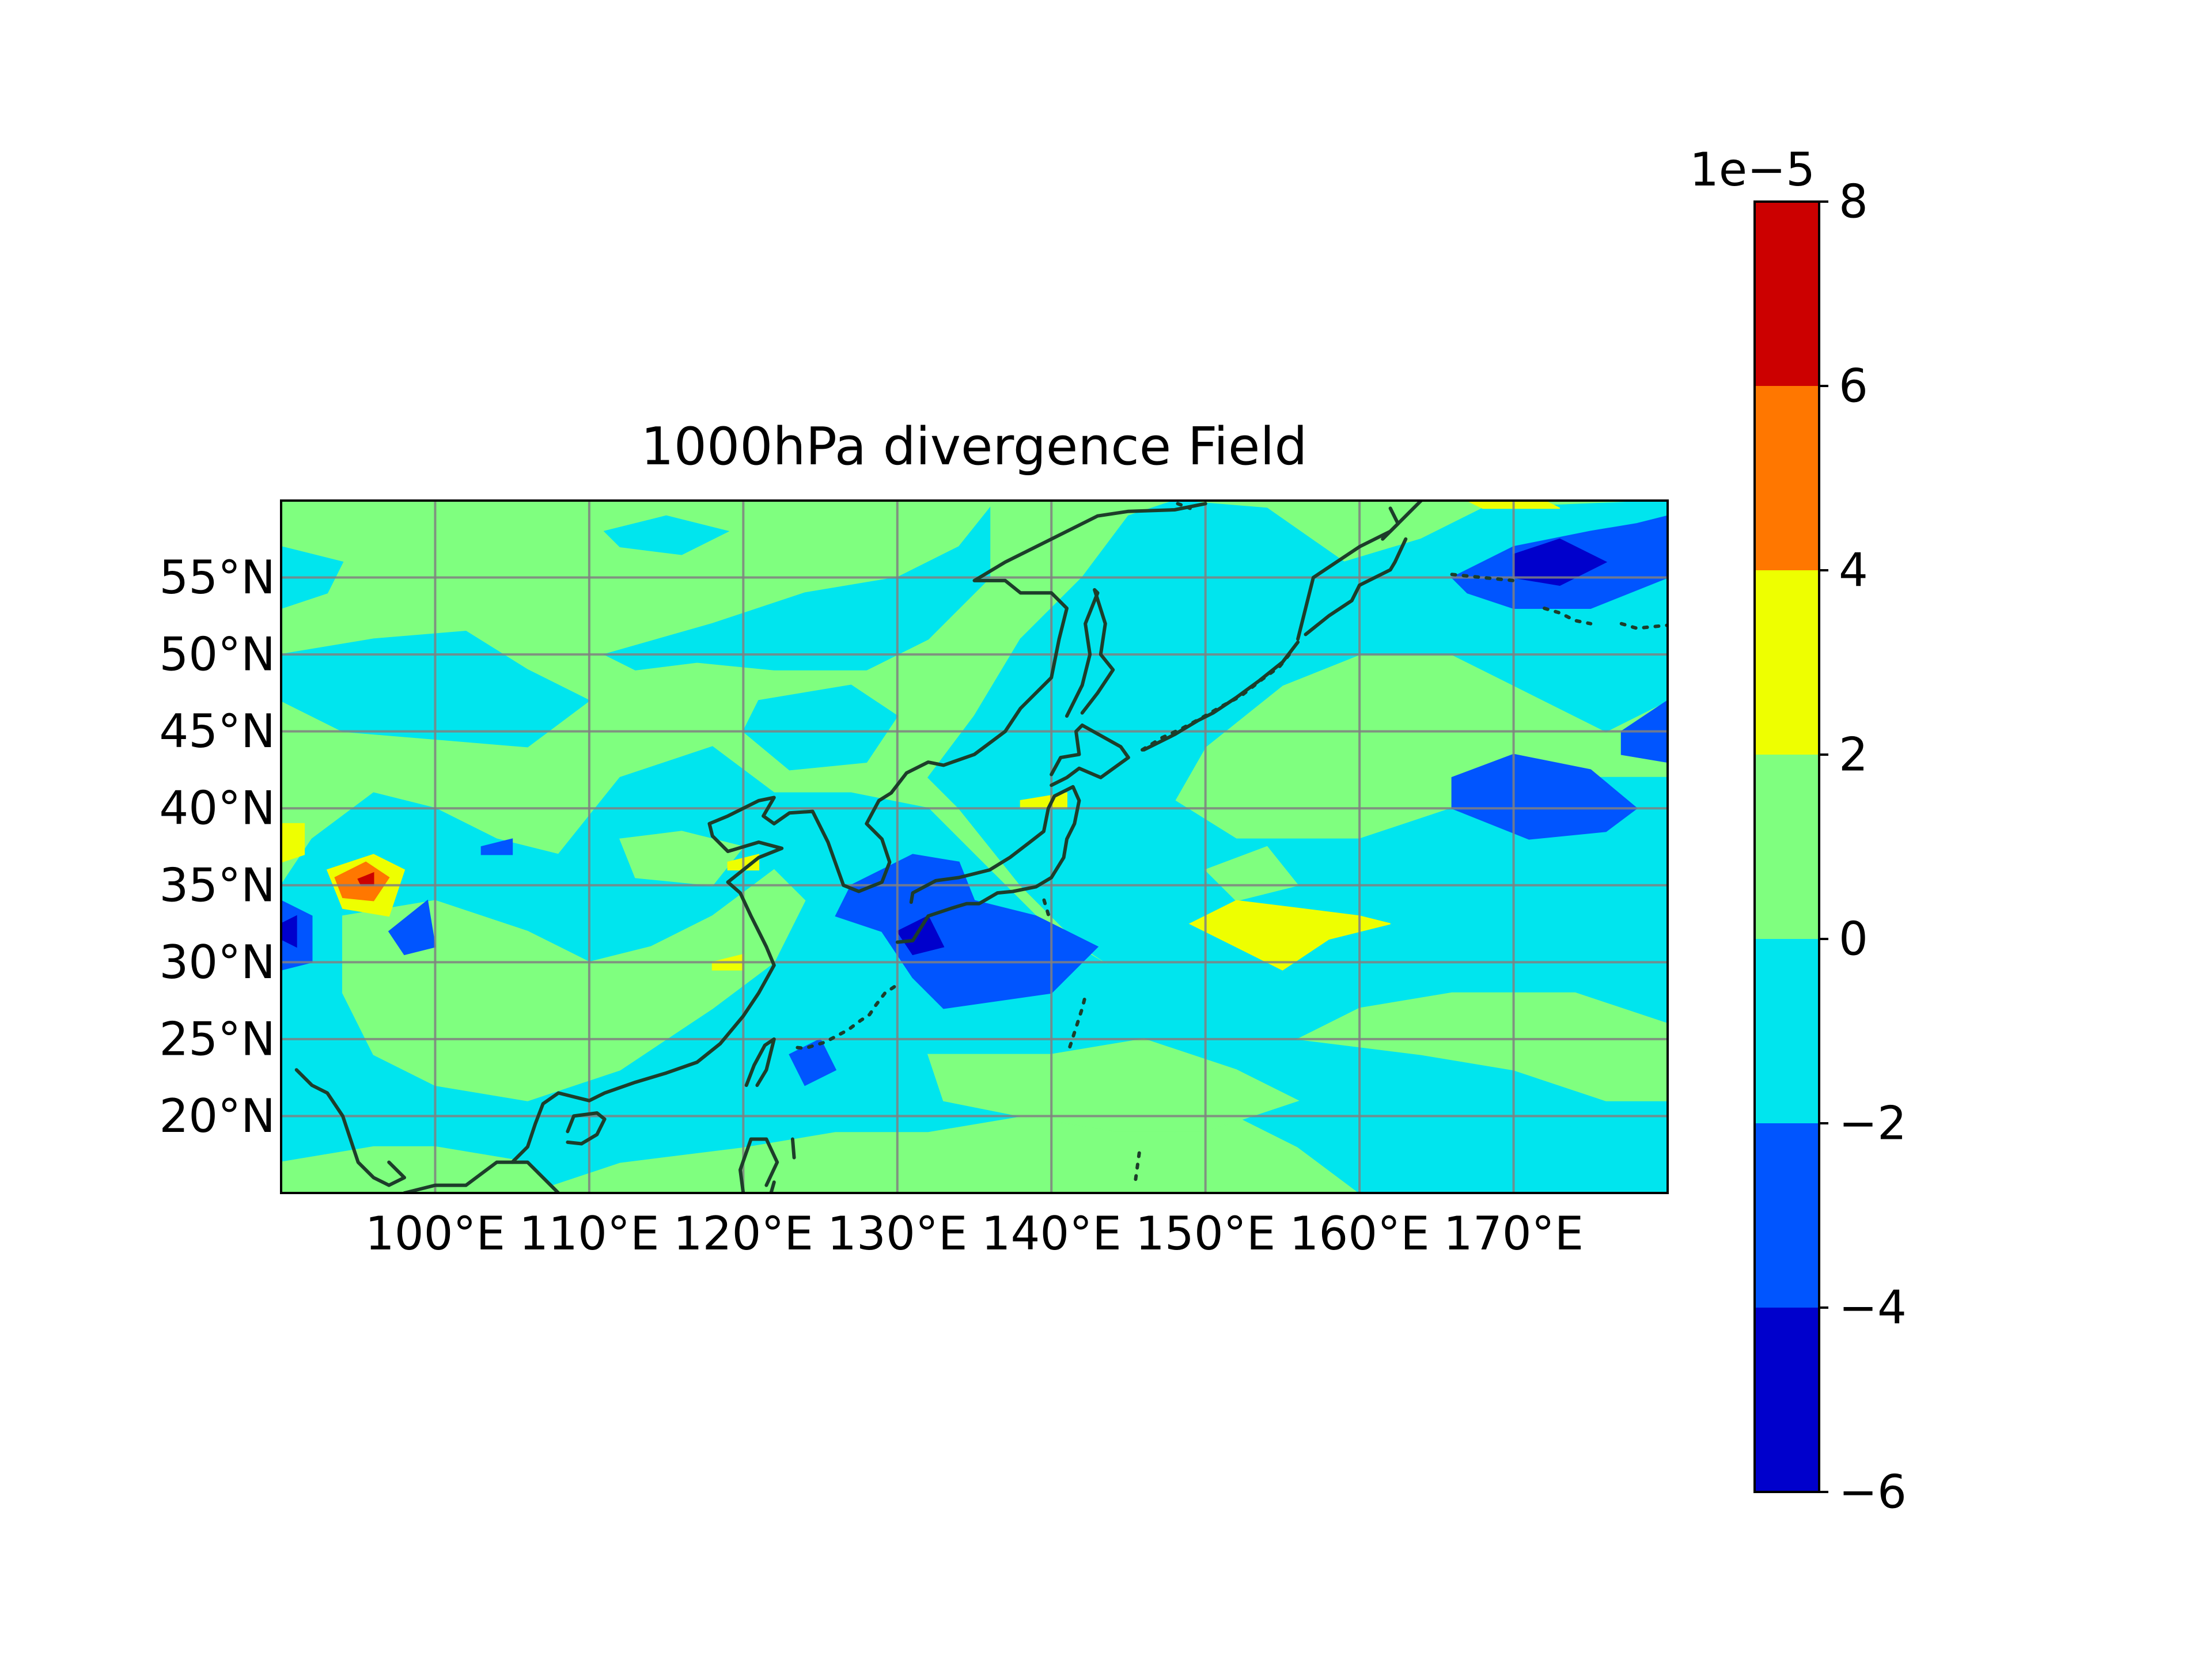 Image resolution: width=2212 pixels, height=1659 pixels. What do you see at coordinates (1863, 847) in the screenshot?
I see `colorbar-ticks: 8 6 4 2 0 −2 −4 −6` at bounding box center [1863, 847].